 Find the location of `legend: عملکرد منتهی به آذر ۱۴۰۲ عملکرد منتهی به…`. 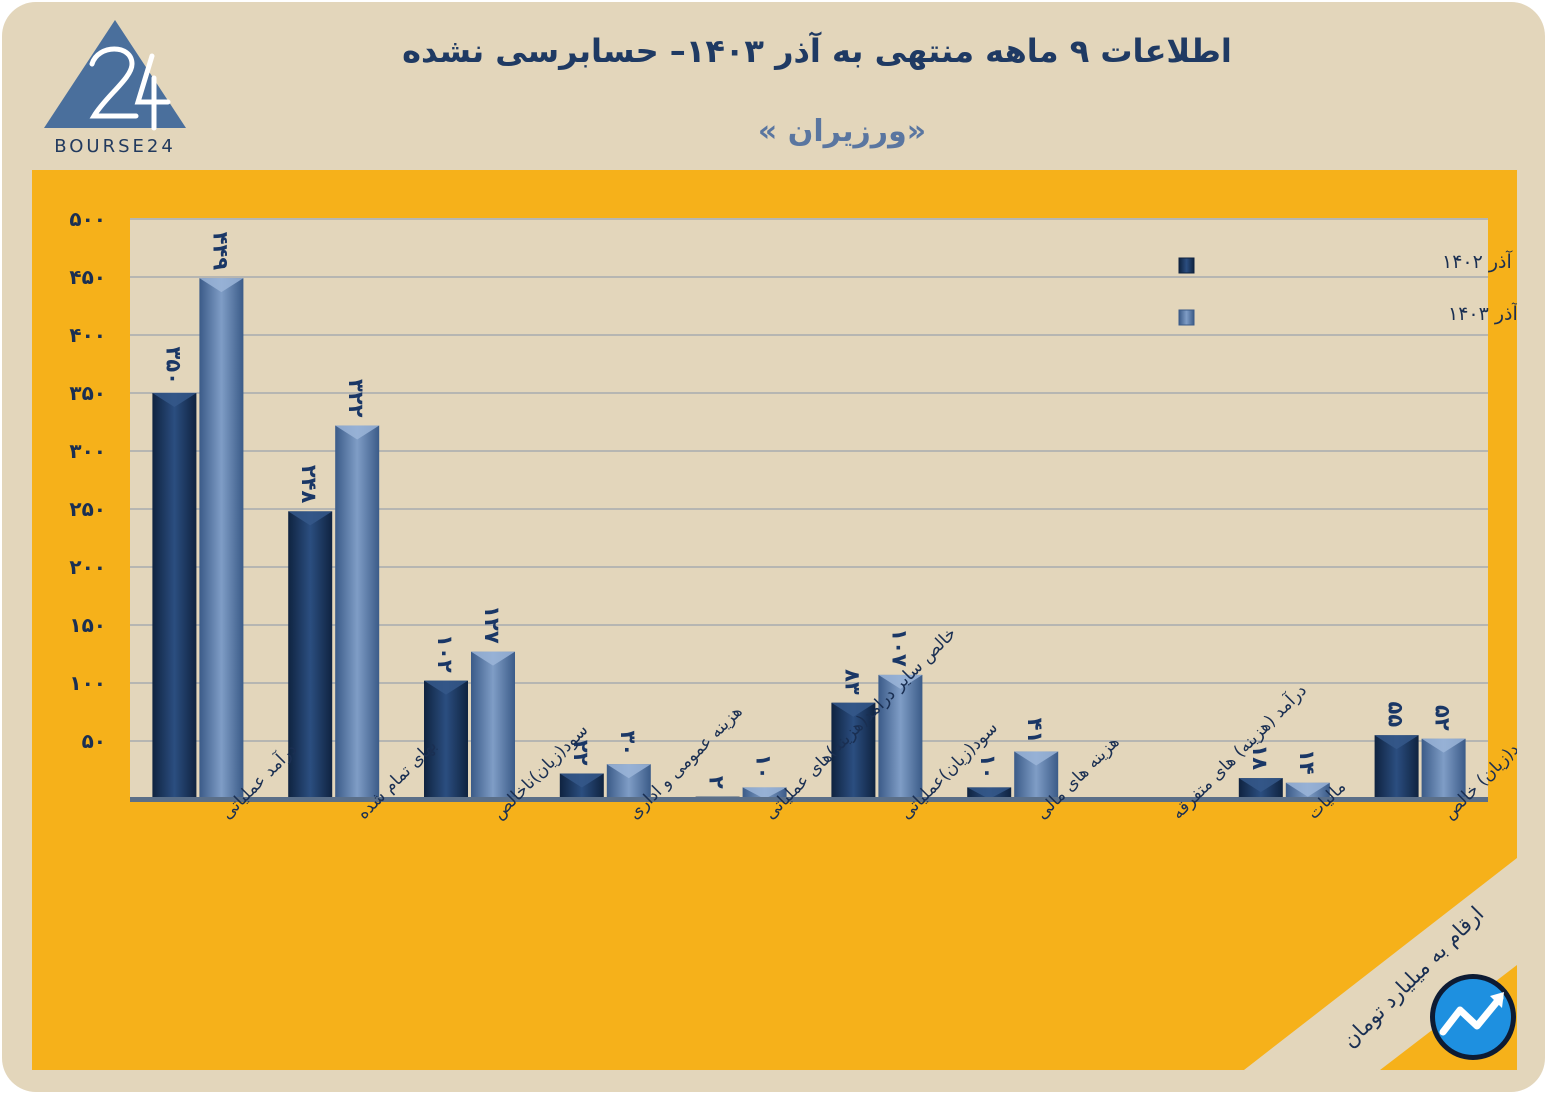

legend: عملکرد منتهی به آذر ۱۴۰۲ عملکرد منتهی به… is located at coordinates (1347, 287).